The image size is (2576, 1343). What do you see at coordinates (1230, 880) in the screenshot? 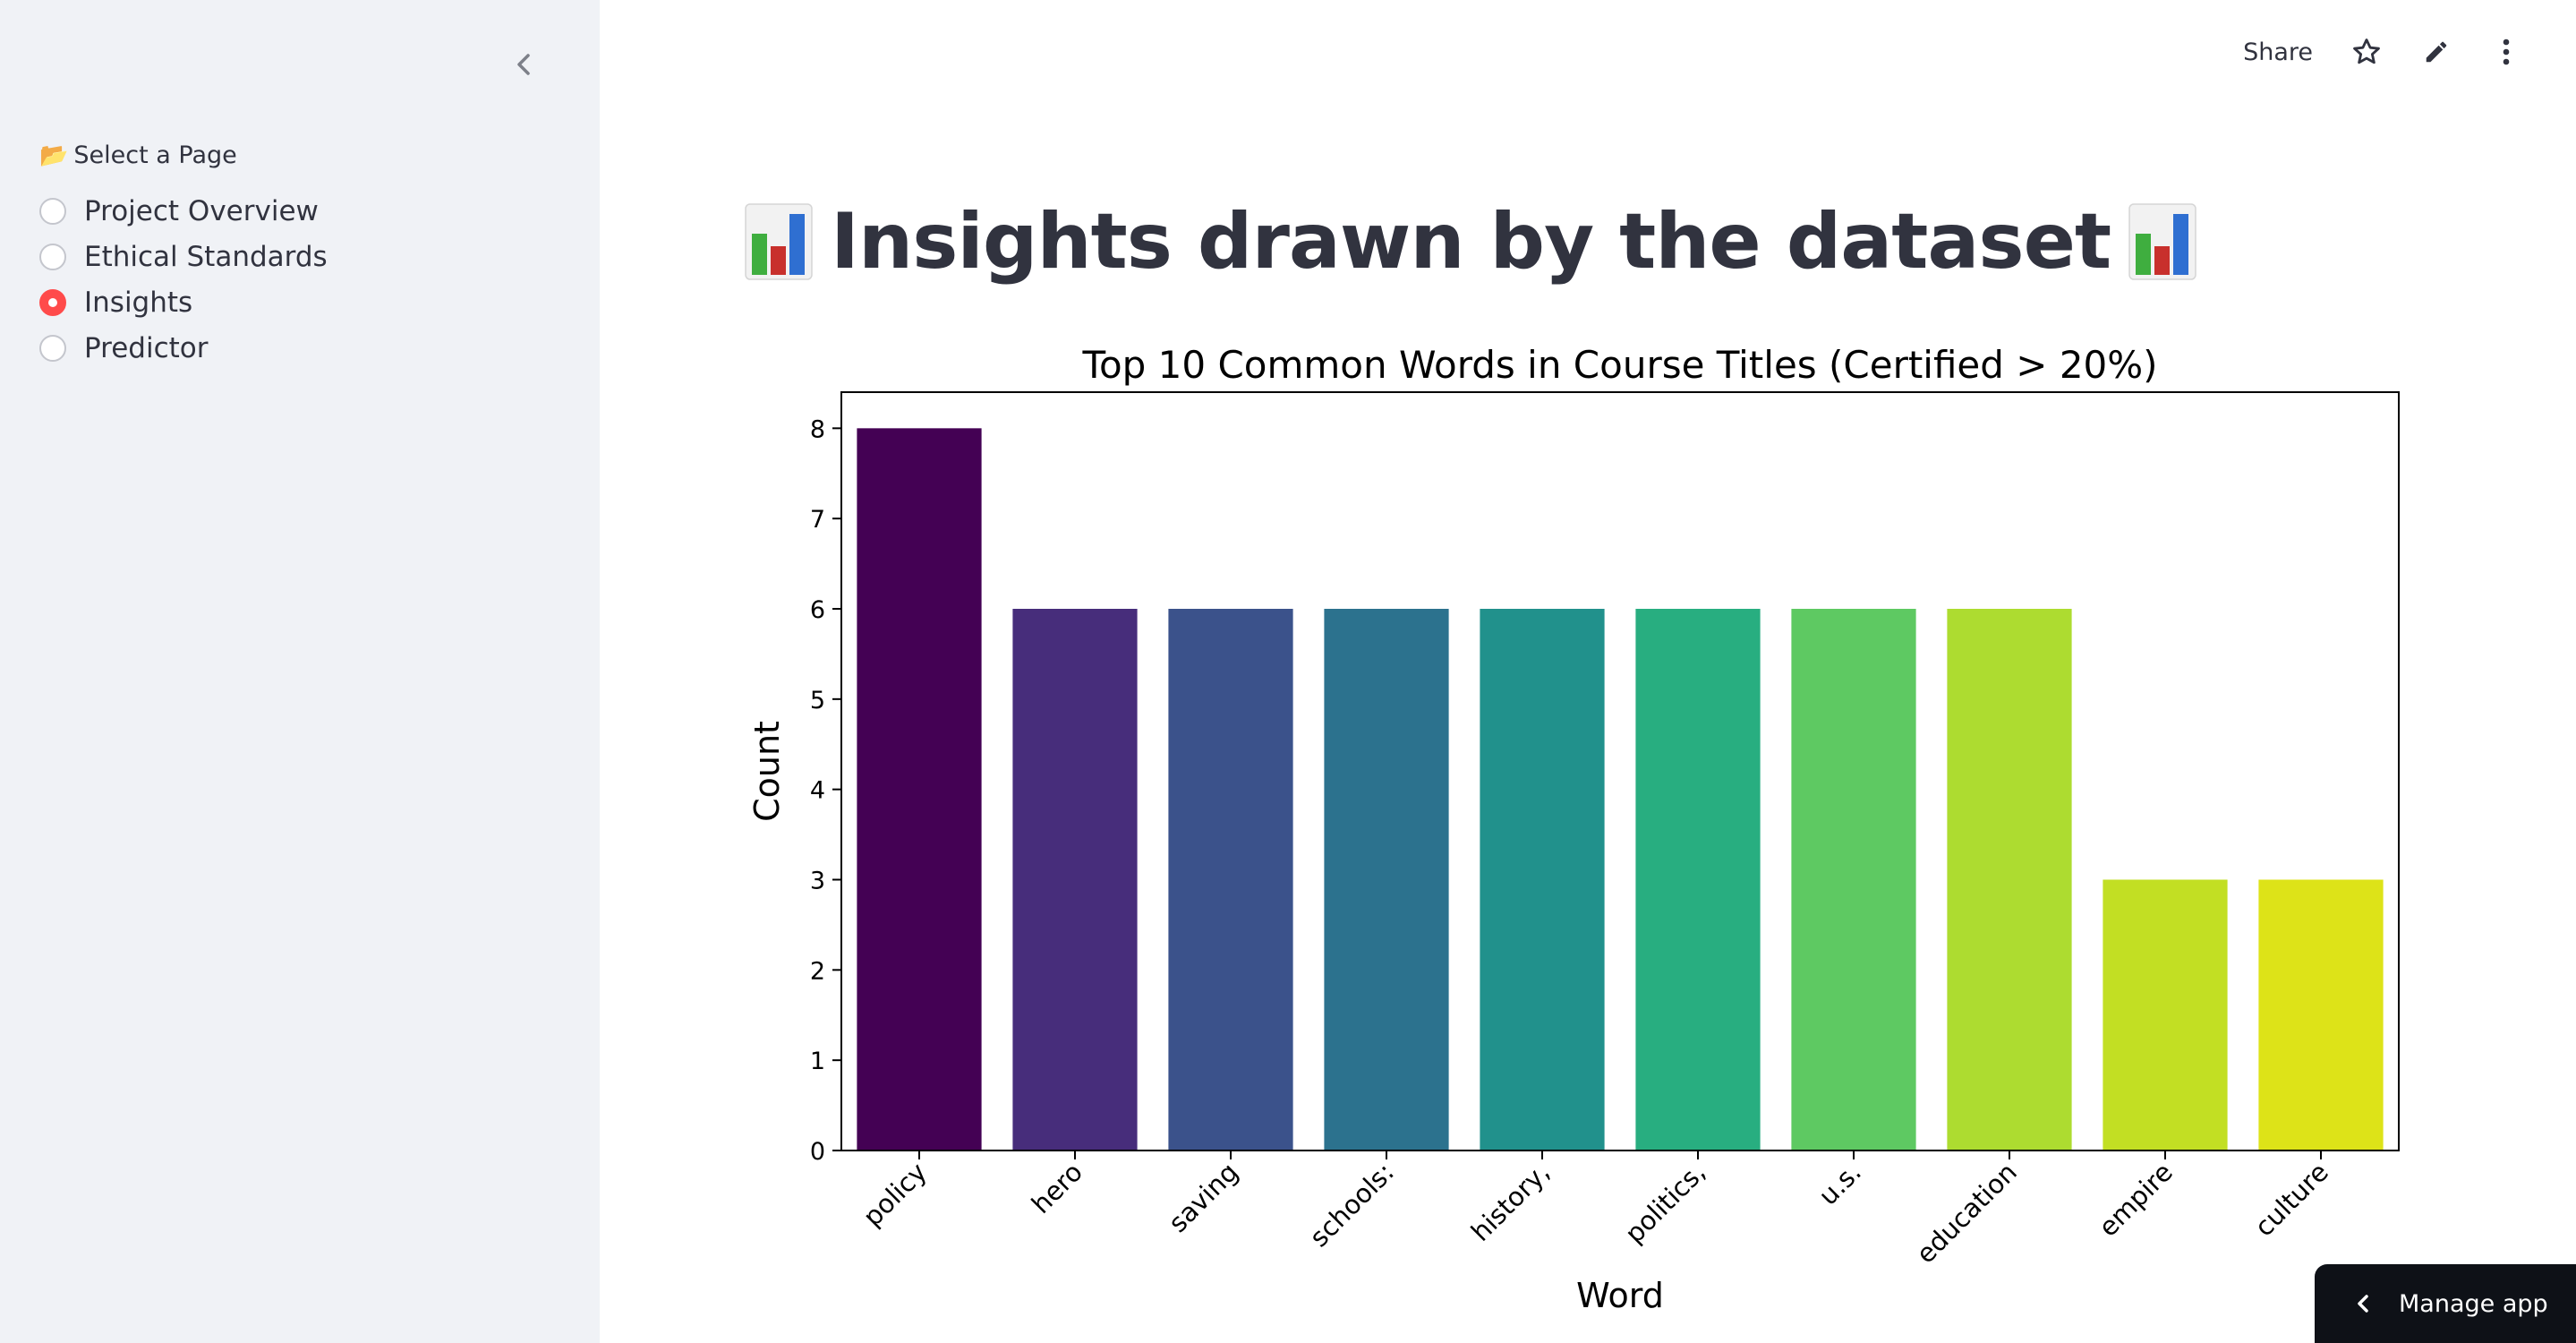
I see `bar-saving` at bounding box center [1230, 880].